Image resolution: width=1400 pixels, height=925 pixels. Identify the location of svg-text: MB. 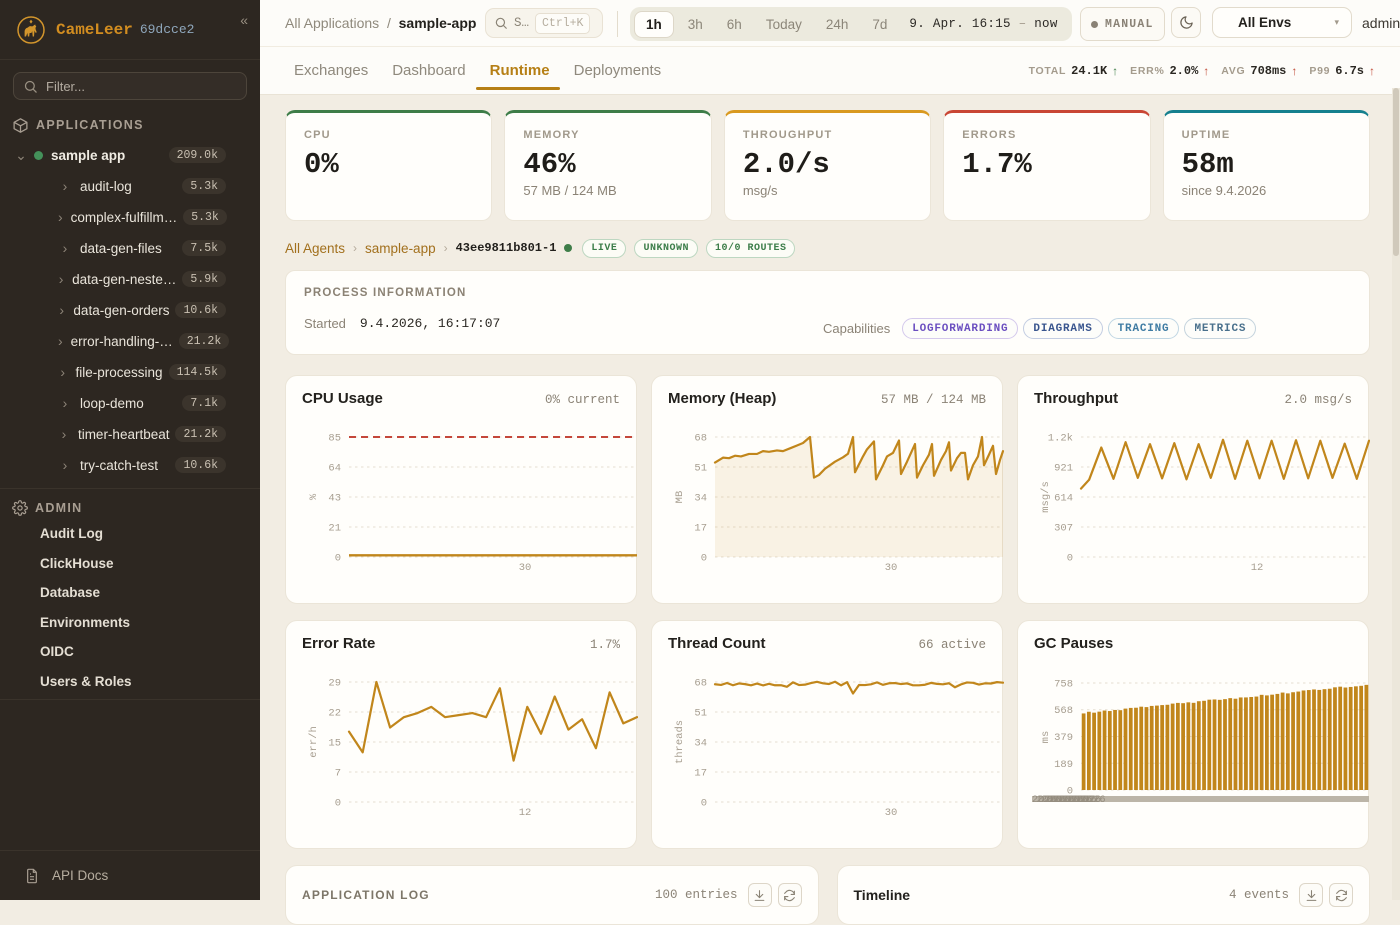
(680, 497).